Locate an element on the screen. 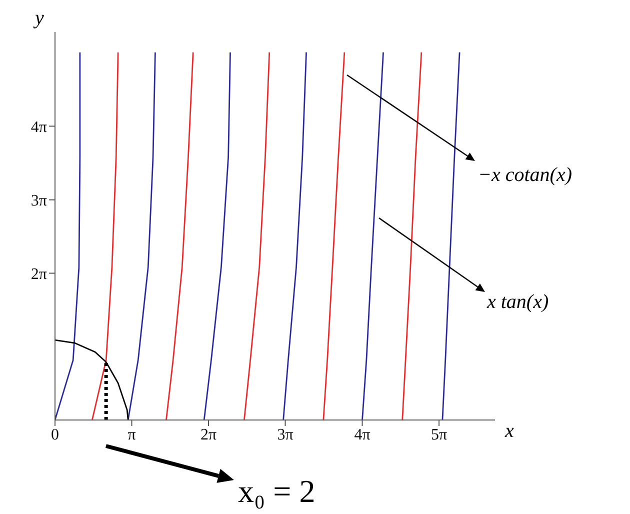 The image size is (630, 514). series-label: x tan(x) is located at coordinates (517, 302).